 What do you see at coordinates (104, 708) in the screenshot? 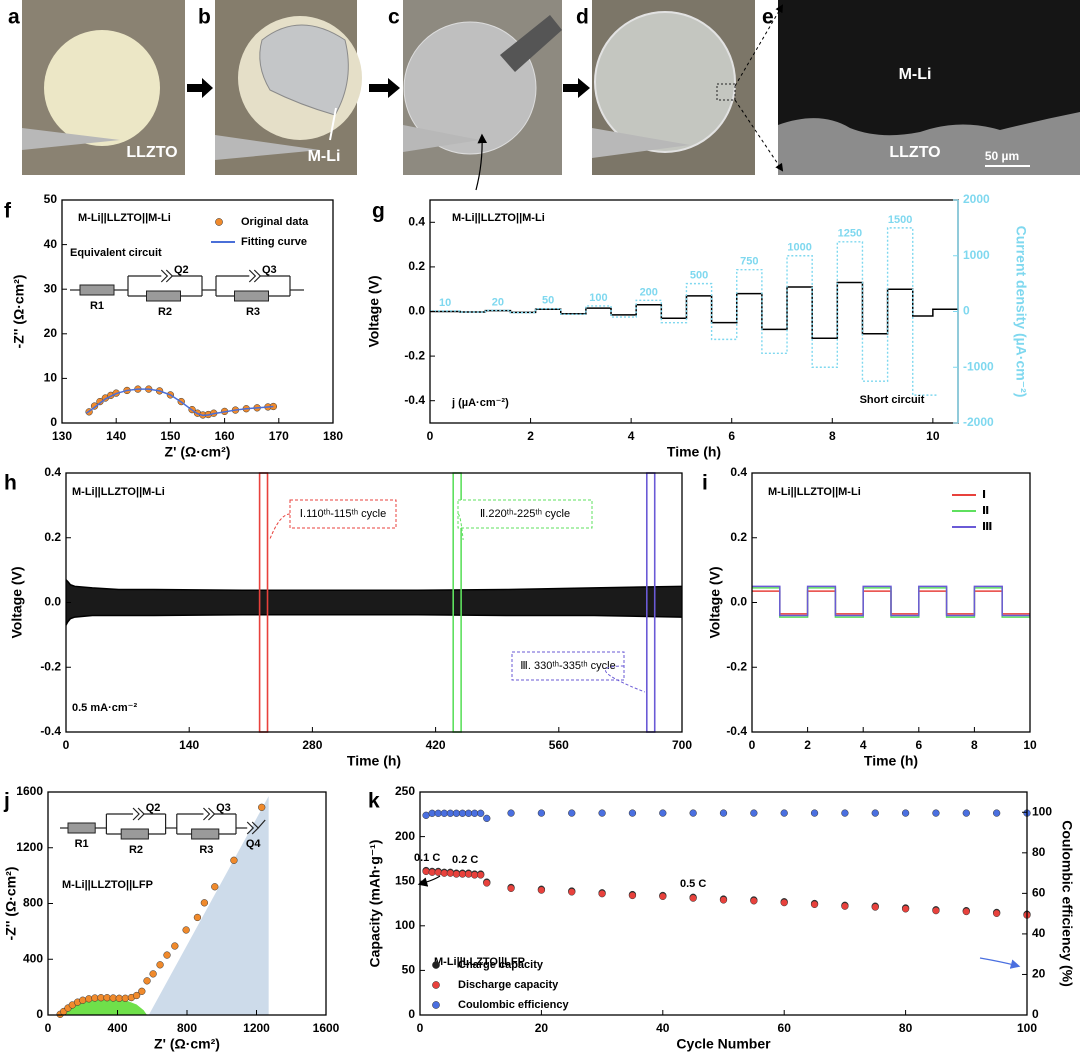
I see `annotation: 0.5 mA·cm⁻²` at bounding box center [104, 708].